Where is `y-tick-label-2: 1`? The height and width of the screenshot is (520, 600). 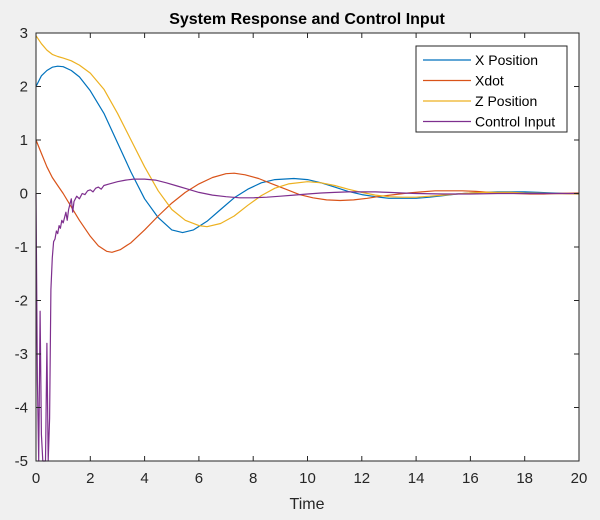
y-tick-label-2: 1 is located at coordinates (24, 140).